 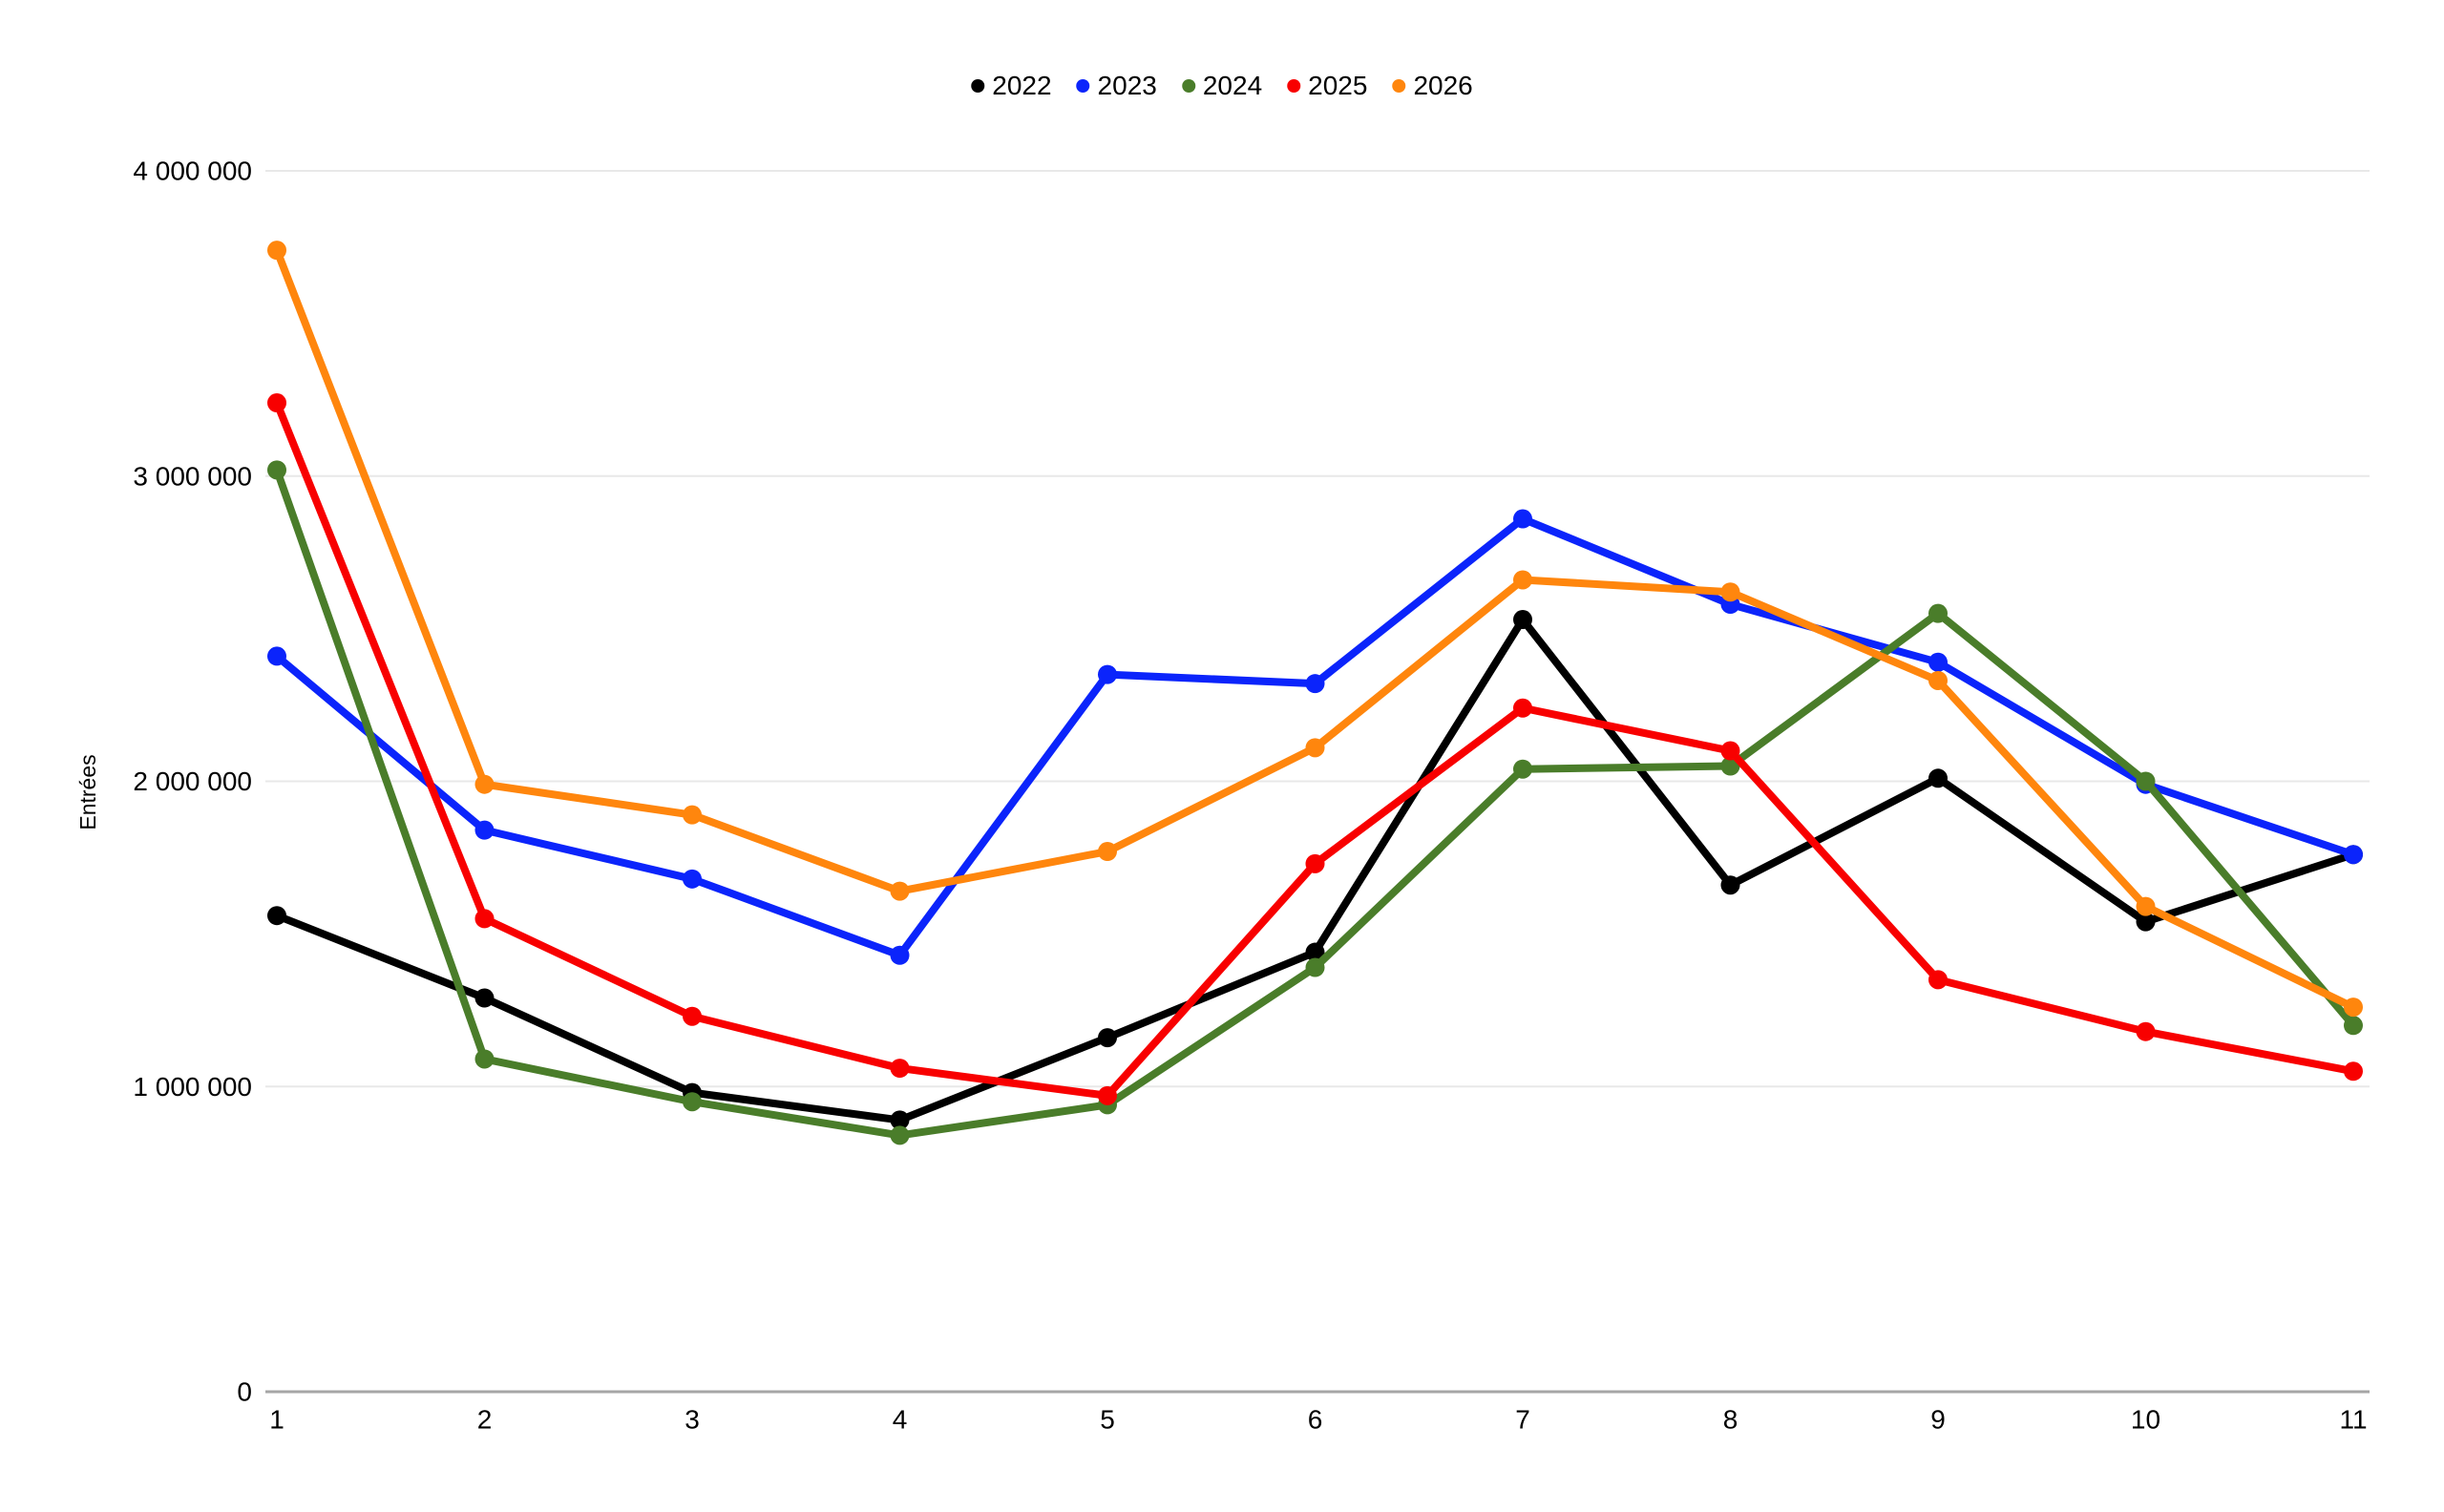 What do you see at coordinates (2353, 855) in the screenshot?
I see `data-point-2023-x11` at bounding box center [2353, 855].